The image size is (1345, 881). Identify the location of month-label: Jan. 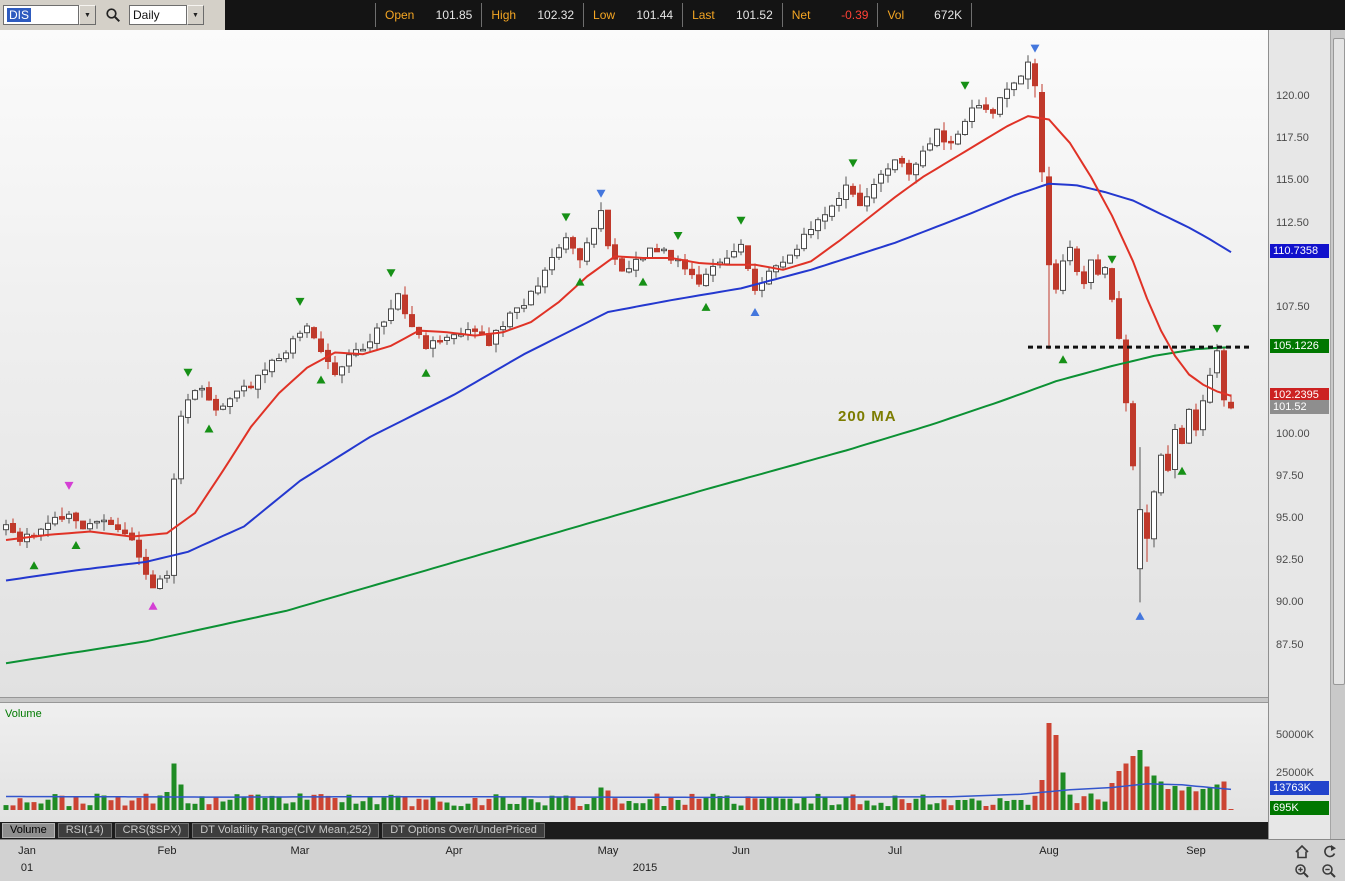
(27, 851).